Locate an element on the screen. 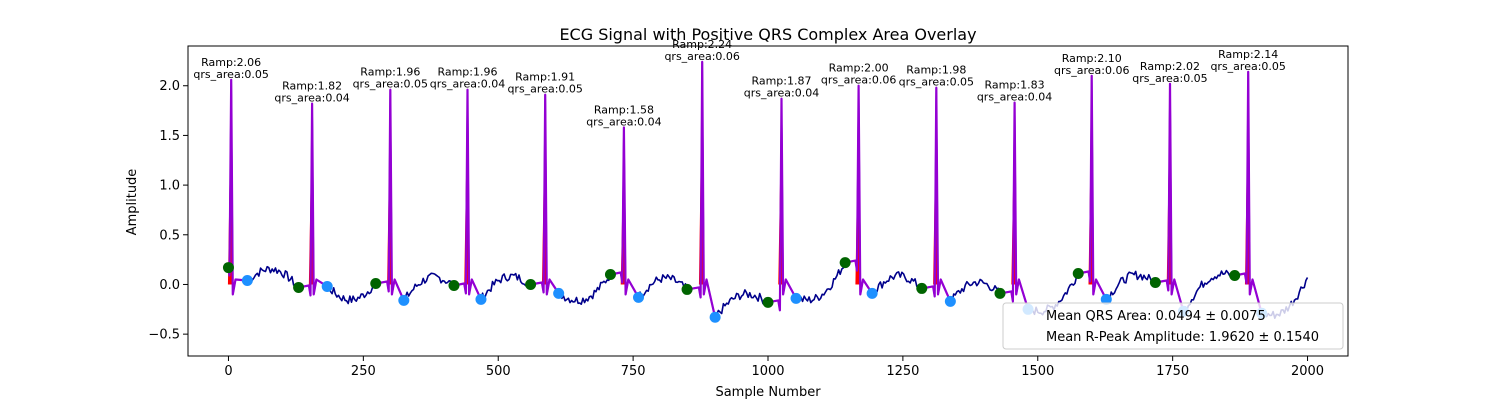  y-tick-label: 0.0 is located at coordinates (169, 285).